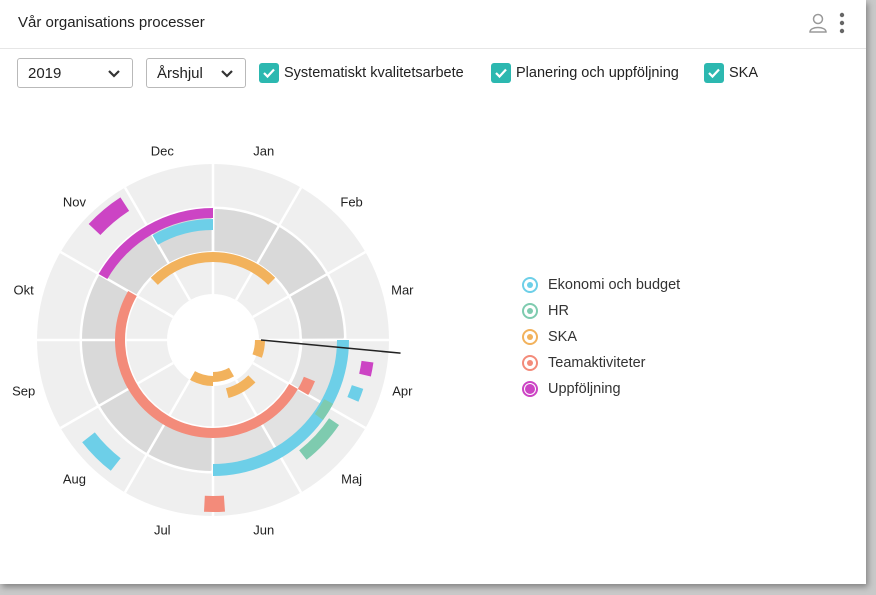  What do you see at coordinates (74, 479) in the screenshot?
I see `wheel-month-label: Aug` at bounding box center [74, 479].